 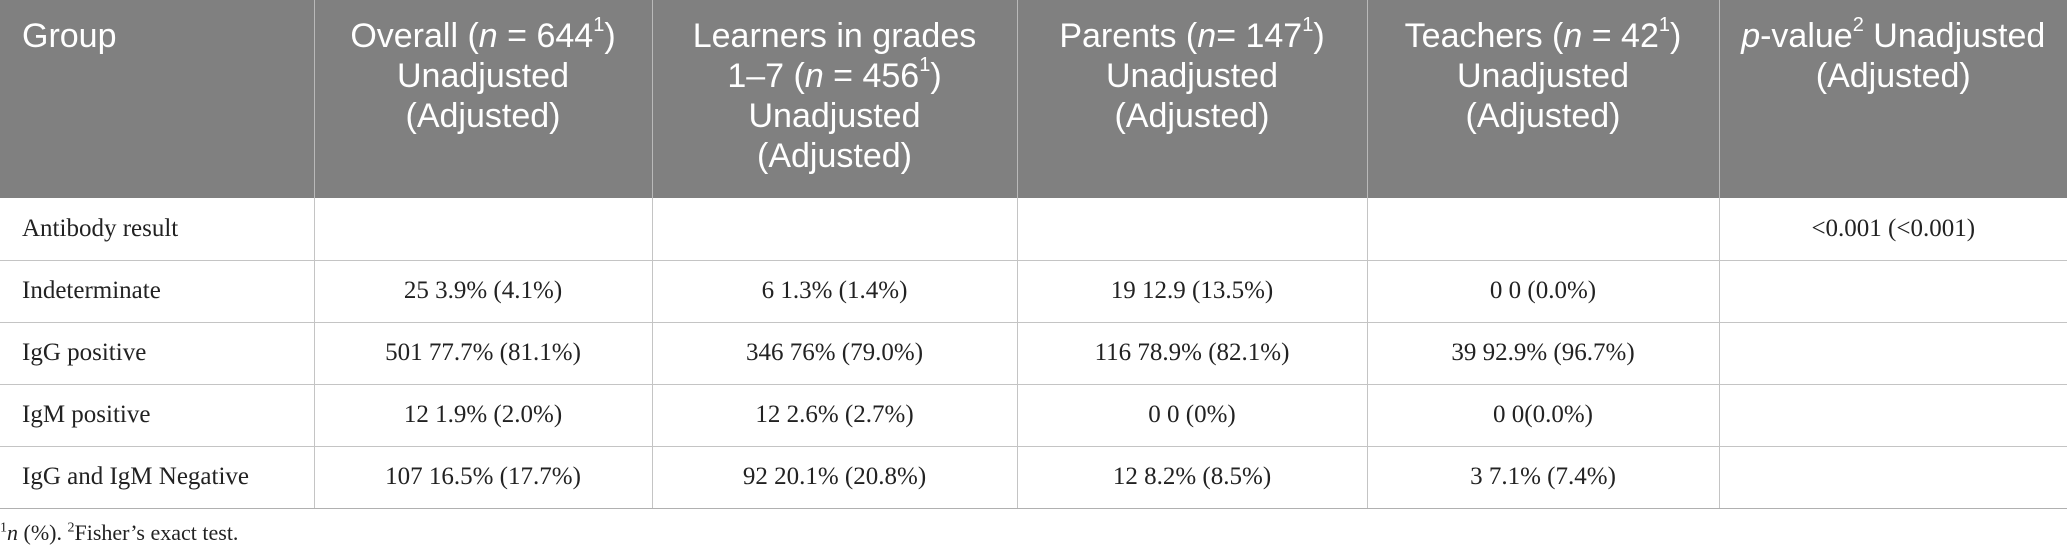 I want to click on table-footnote: 1n (%). 2Fisher’s exact test., so click(x=119, y=532).